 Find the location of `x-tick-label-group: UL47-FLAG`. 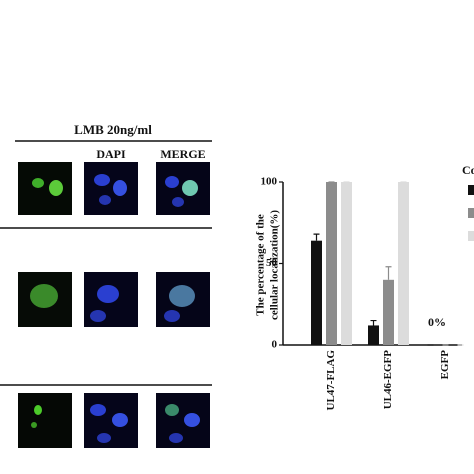

x-tick-label-group: UL47-FLAG is located at coordinates (331, 380).